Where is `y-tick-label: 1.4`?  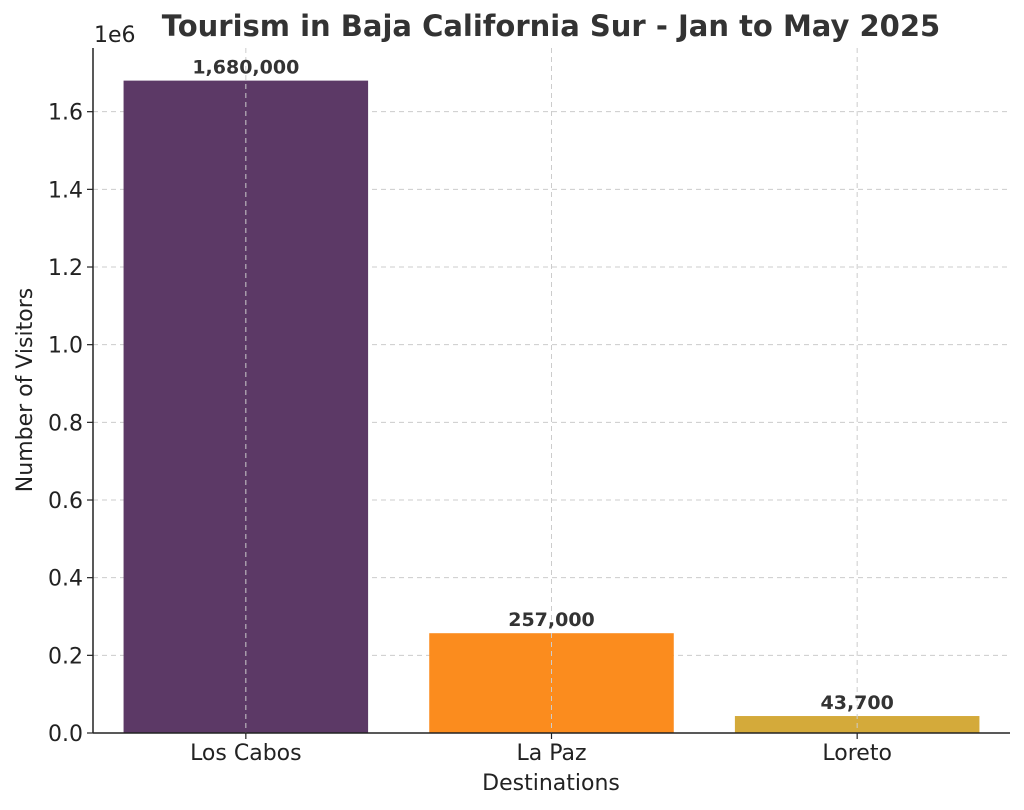 y-tick-label: 1.4 is located at coordinates (65, 190).